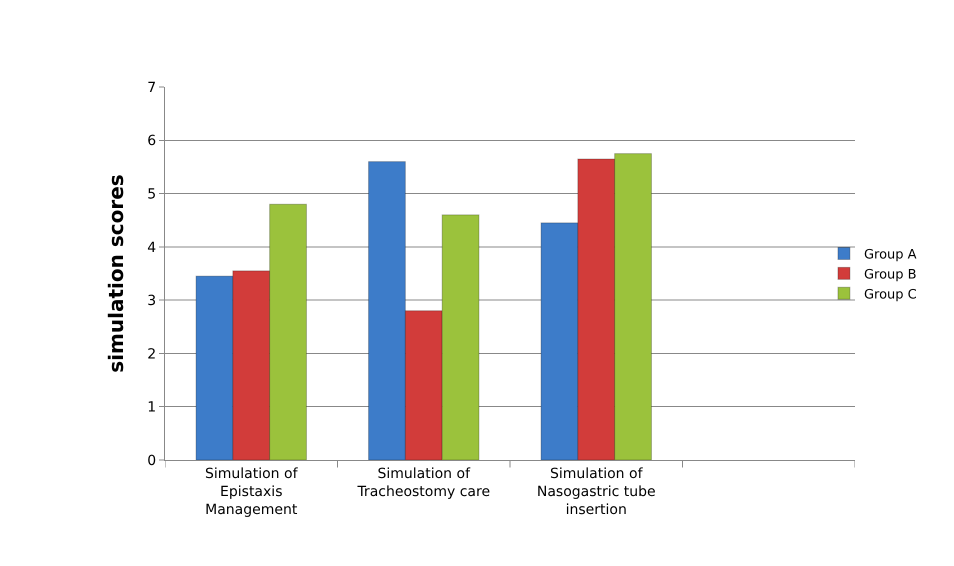 This screenshot has width=954, height=566. Describe the element at coordinates (151, 248) in the screenshot. I see `y-tick-label: 4` at that location.